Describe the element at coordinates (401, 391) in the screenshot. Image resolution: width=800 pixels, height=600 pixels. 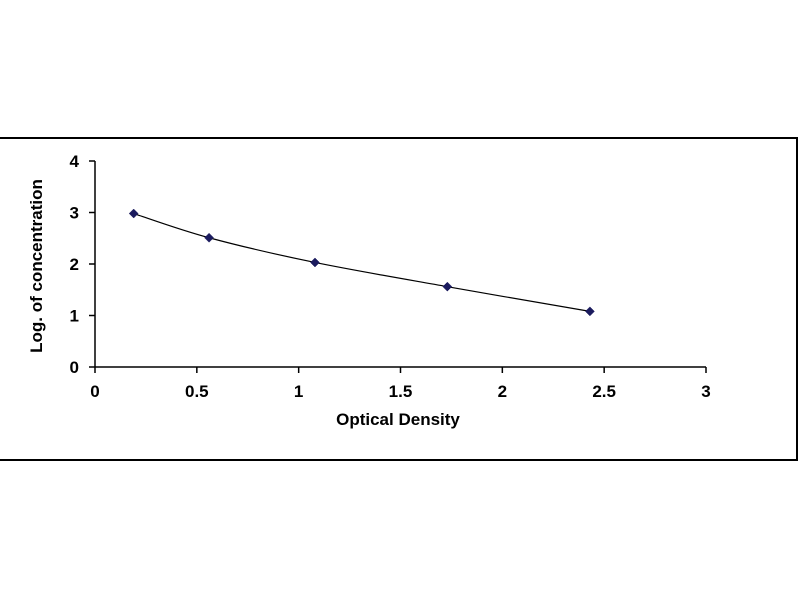
I see `x-tick-label: 1.5` at that location.